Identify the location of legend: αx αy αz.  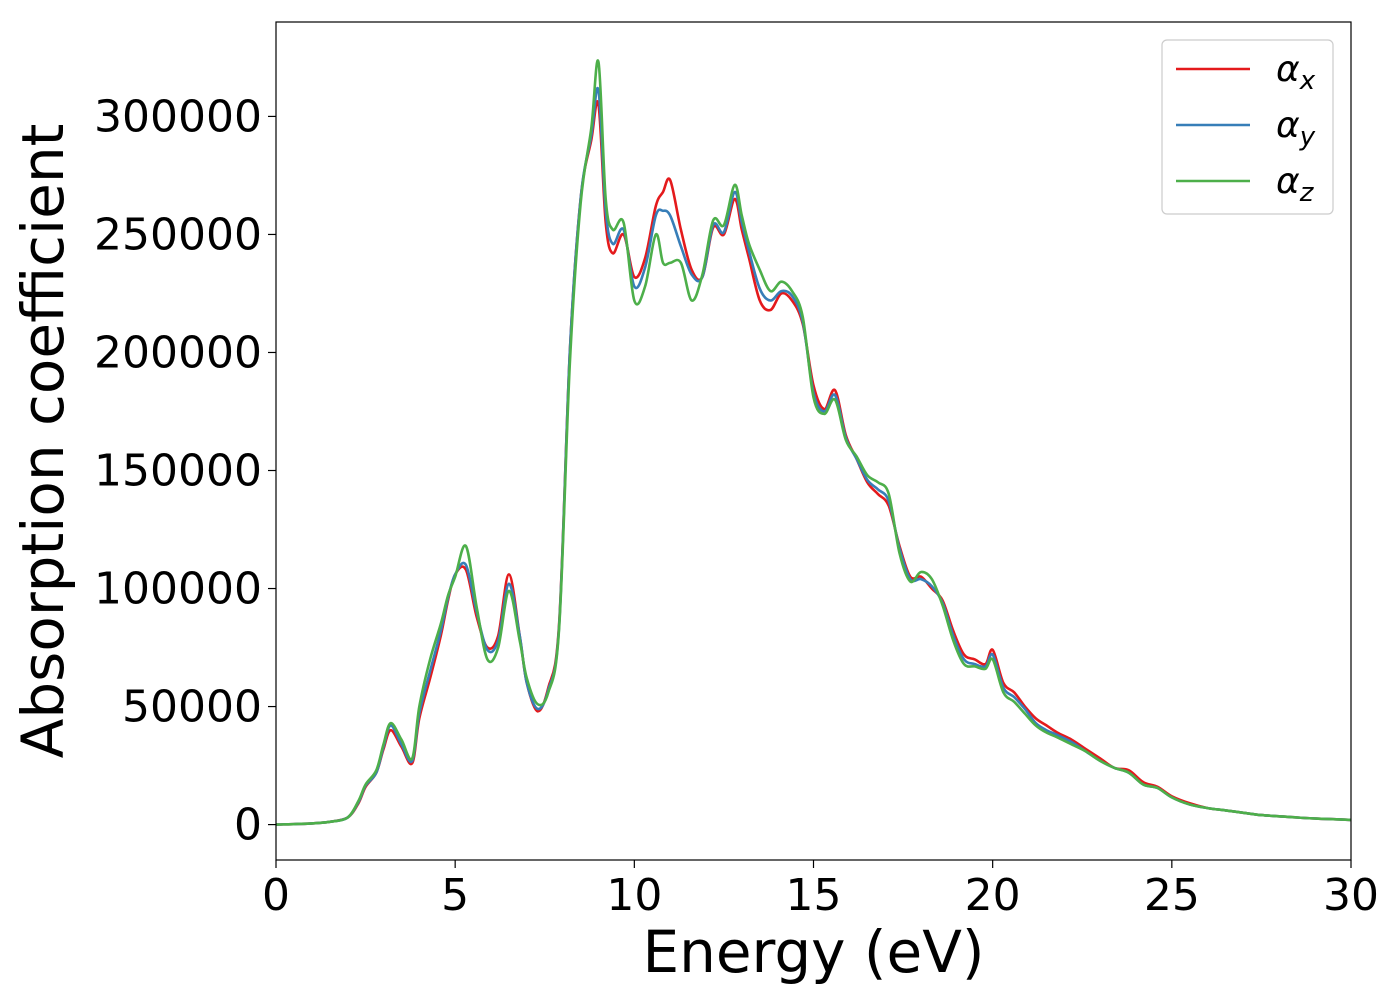
(1247, 127).